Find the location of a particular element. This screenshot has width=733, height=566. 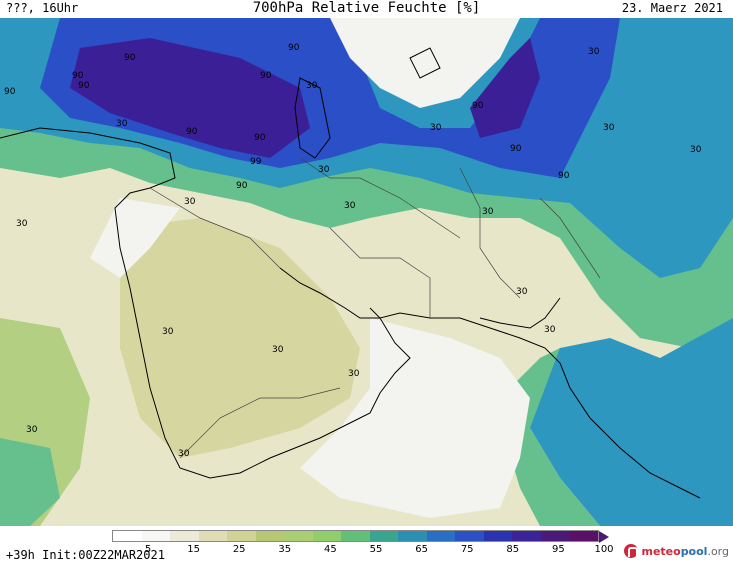

contour-label: 99 is located at coordinates (256, 162).